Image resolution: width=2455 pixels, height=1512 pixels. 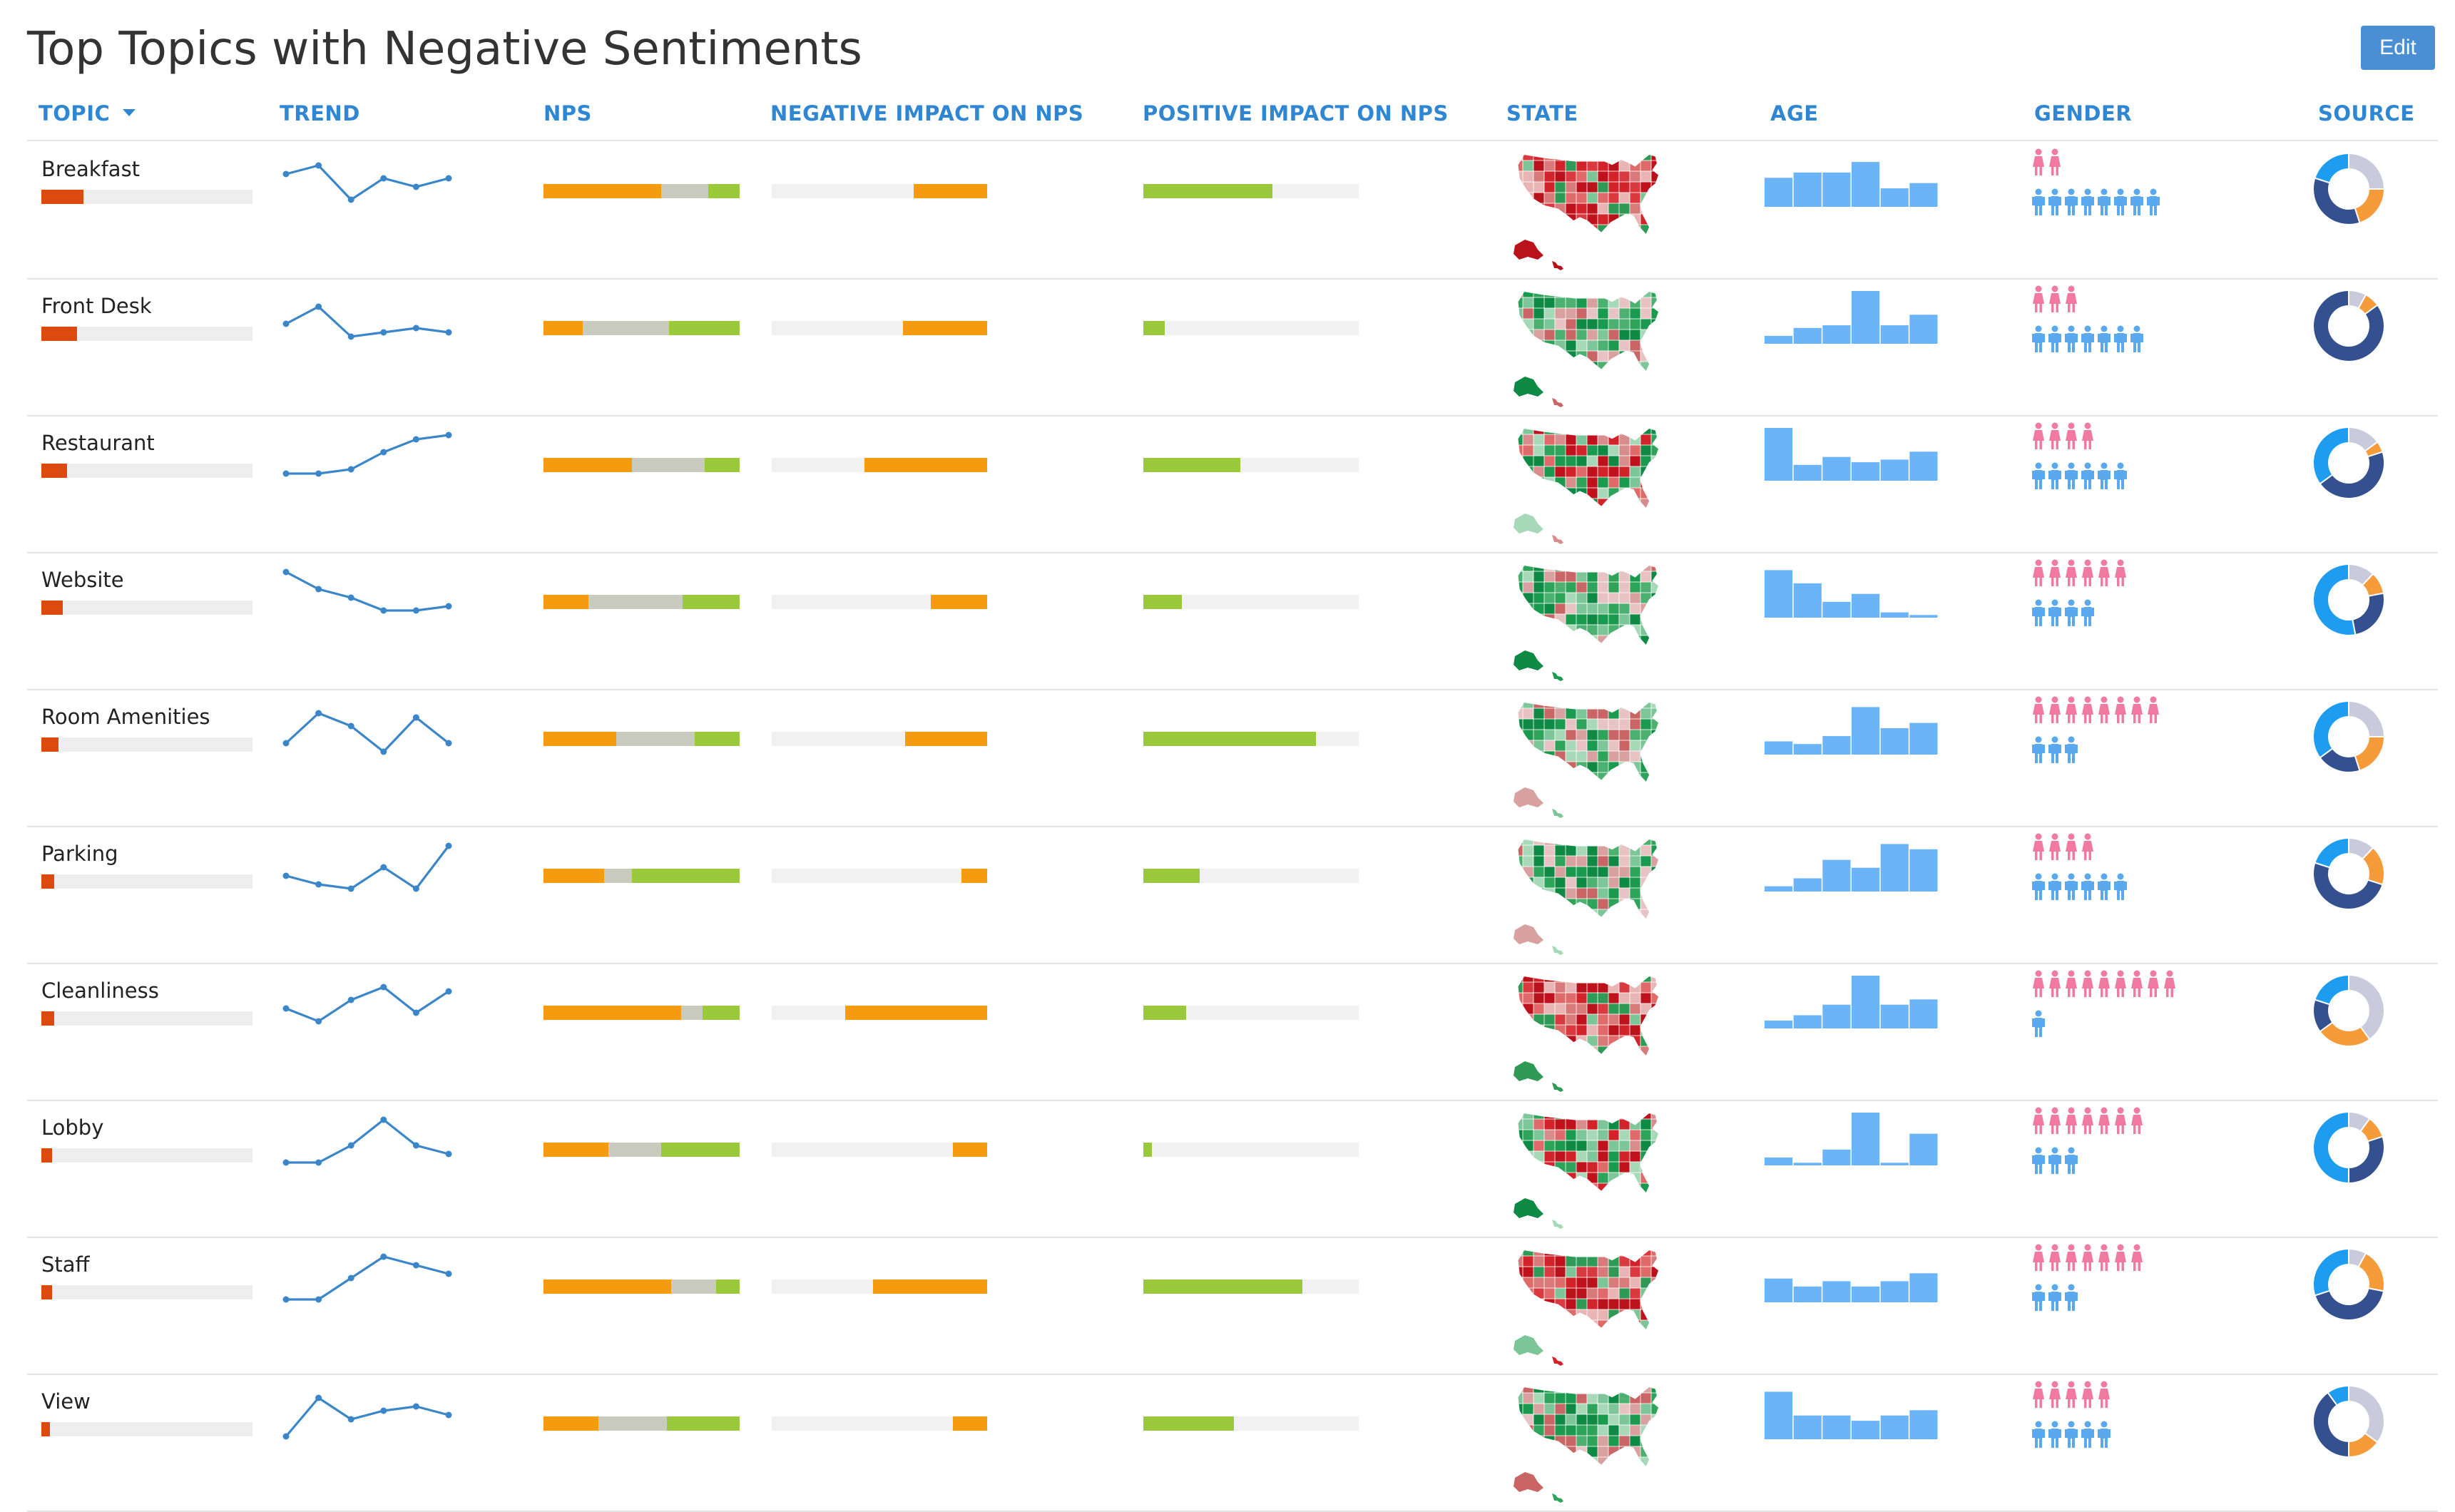 I want to click on topic-label: Restaurant, so click(x=98, y=443).